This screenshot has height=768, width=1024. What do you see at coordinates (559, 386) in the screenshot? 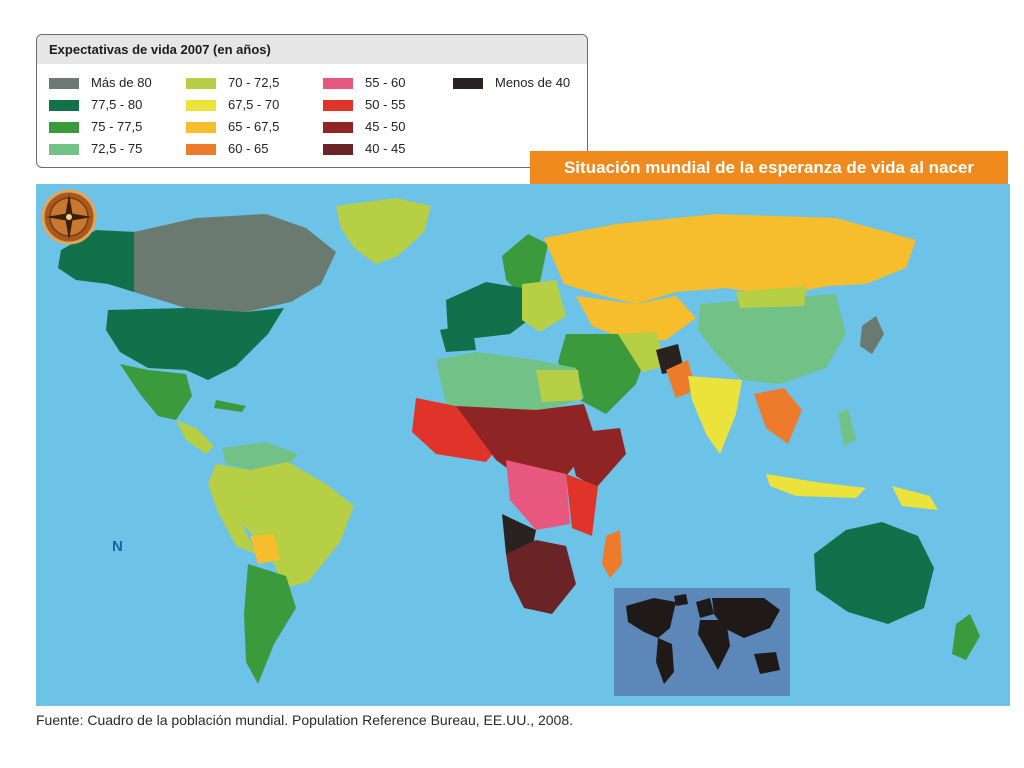
I see `region-egypt` at bounding box center [559, 386].